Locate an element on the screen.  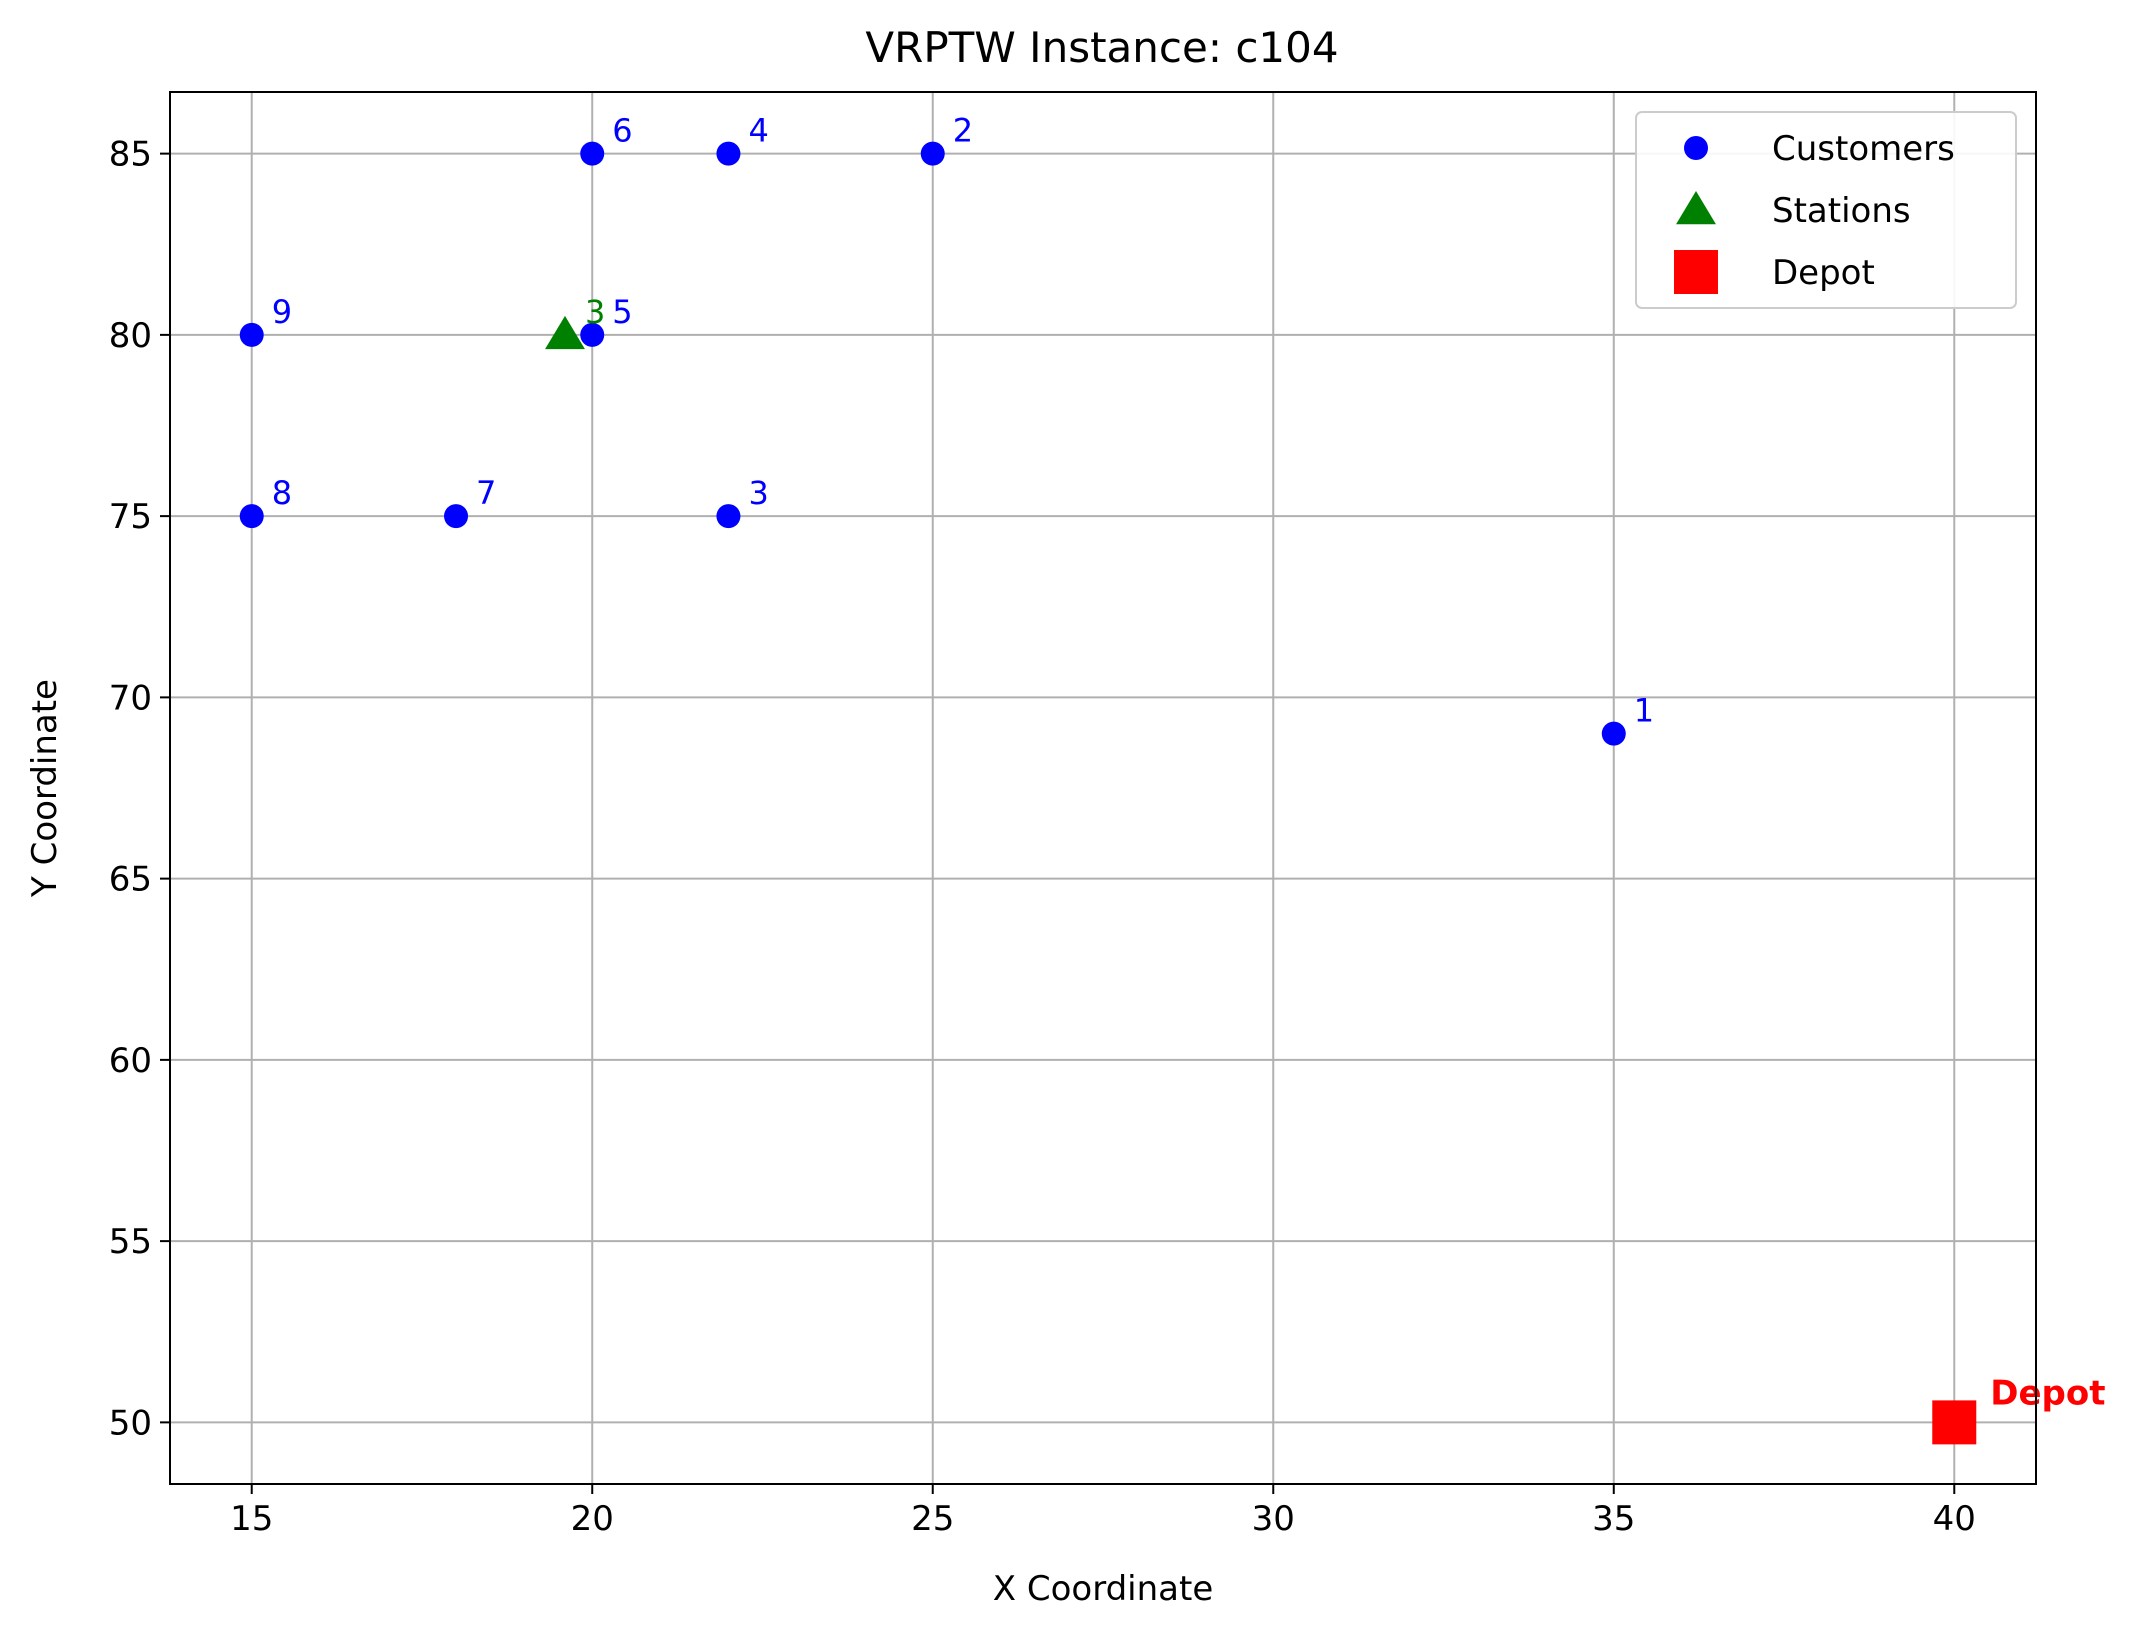
legend: Customers Stations Depot is located at coordinates (1826, 210).